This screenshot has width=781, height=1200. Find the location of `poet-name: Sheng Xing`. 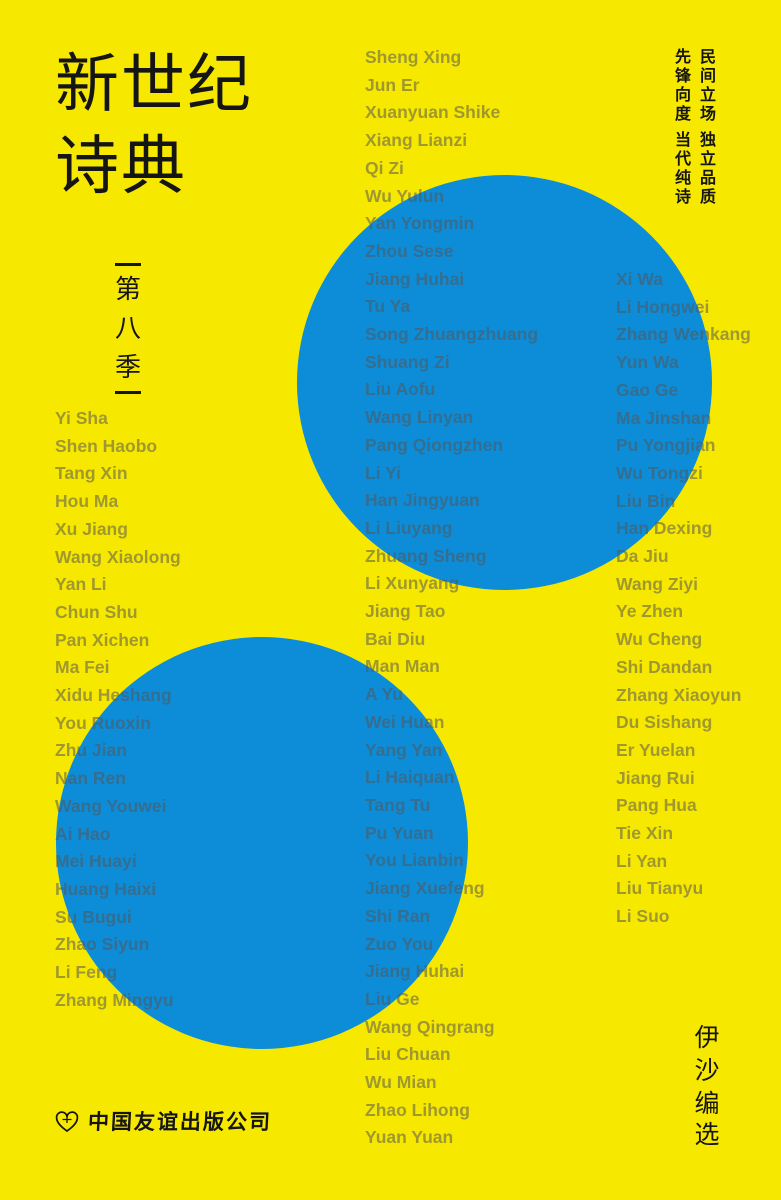

poet-name: Sheng Xing is located at coordinates (413, 57).